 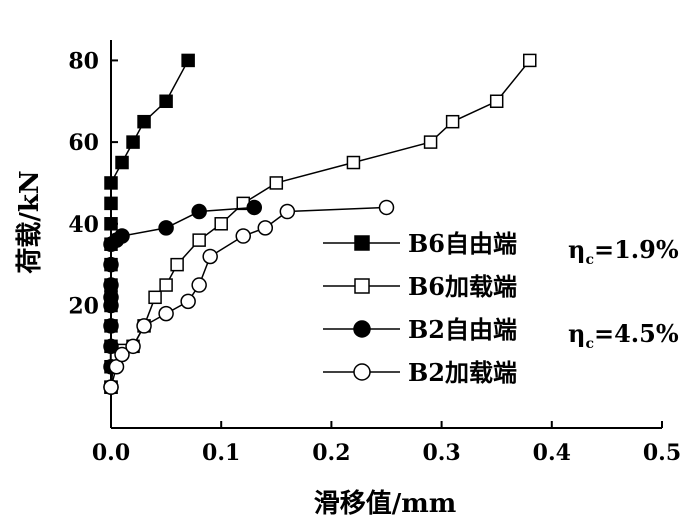 I want to click on y-tick-label: 20, so click(x=83, y=306).